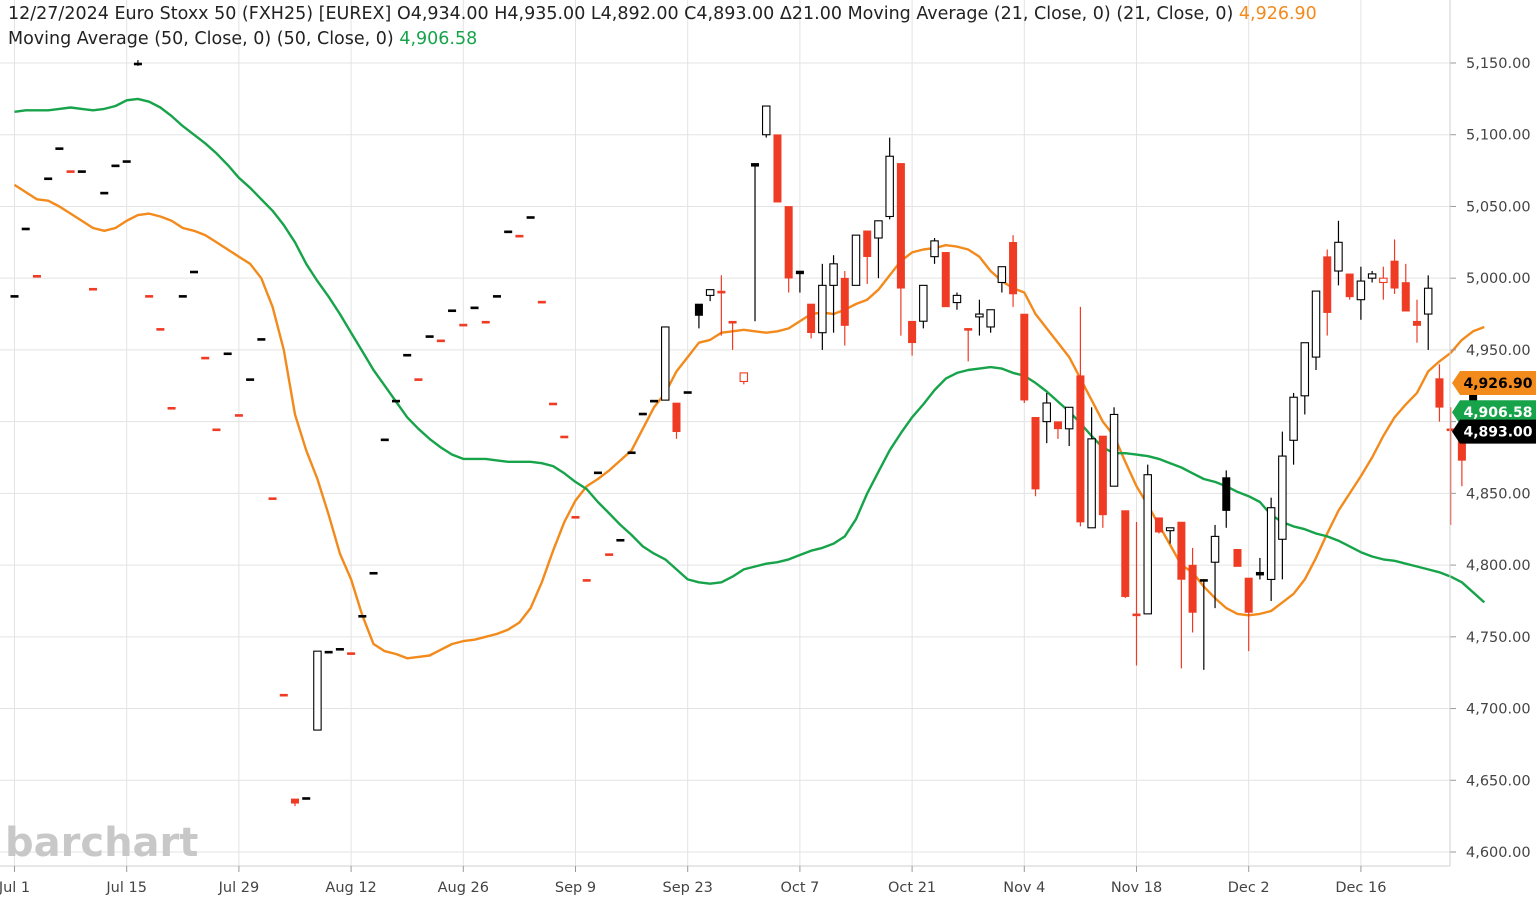 The image size is (1538, 902). What do you see at coordinates (1498, 279) in the screenshot?
I see `y-tick-label: 5,000.00` at bounding box center [1498, 279].